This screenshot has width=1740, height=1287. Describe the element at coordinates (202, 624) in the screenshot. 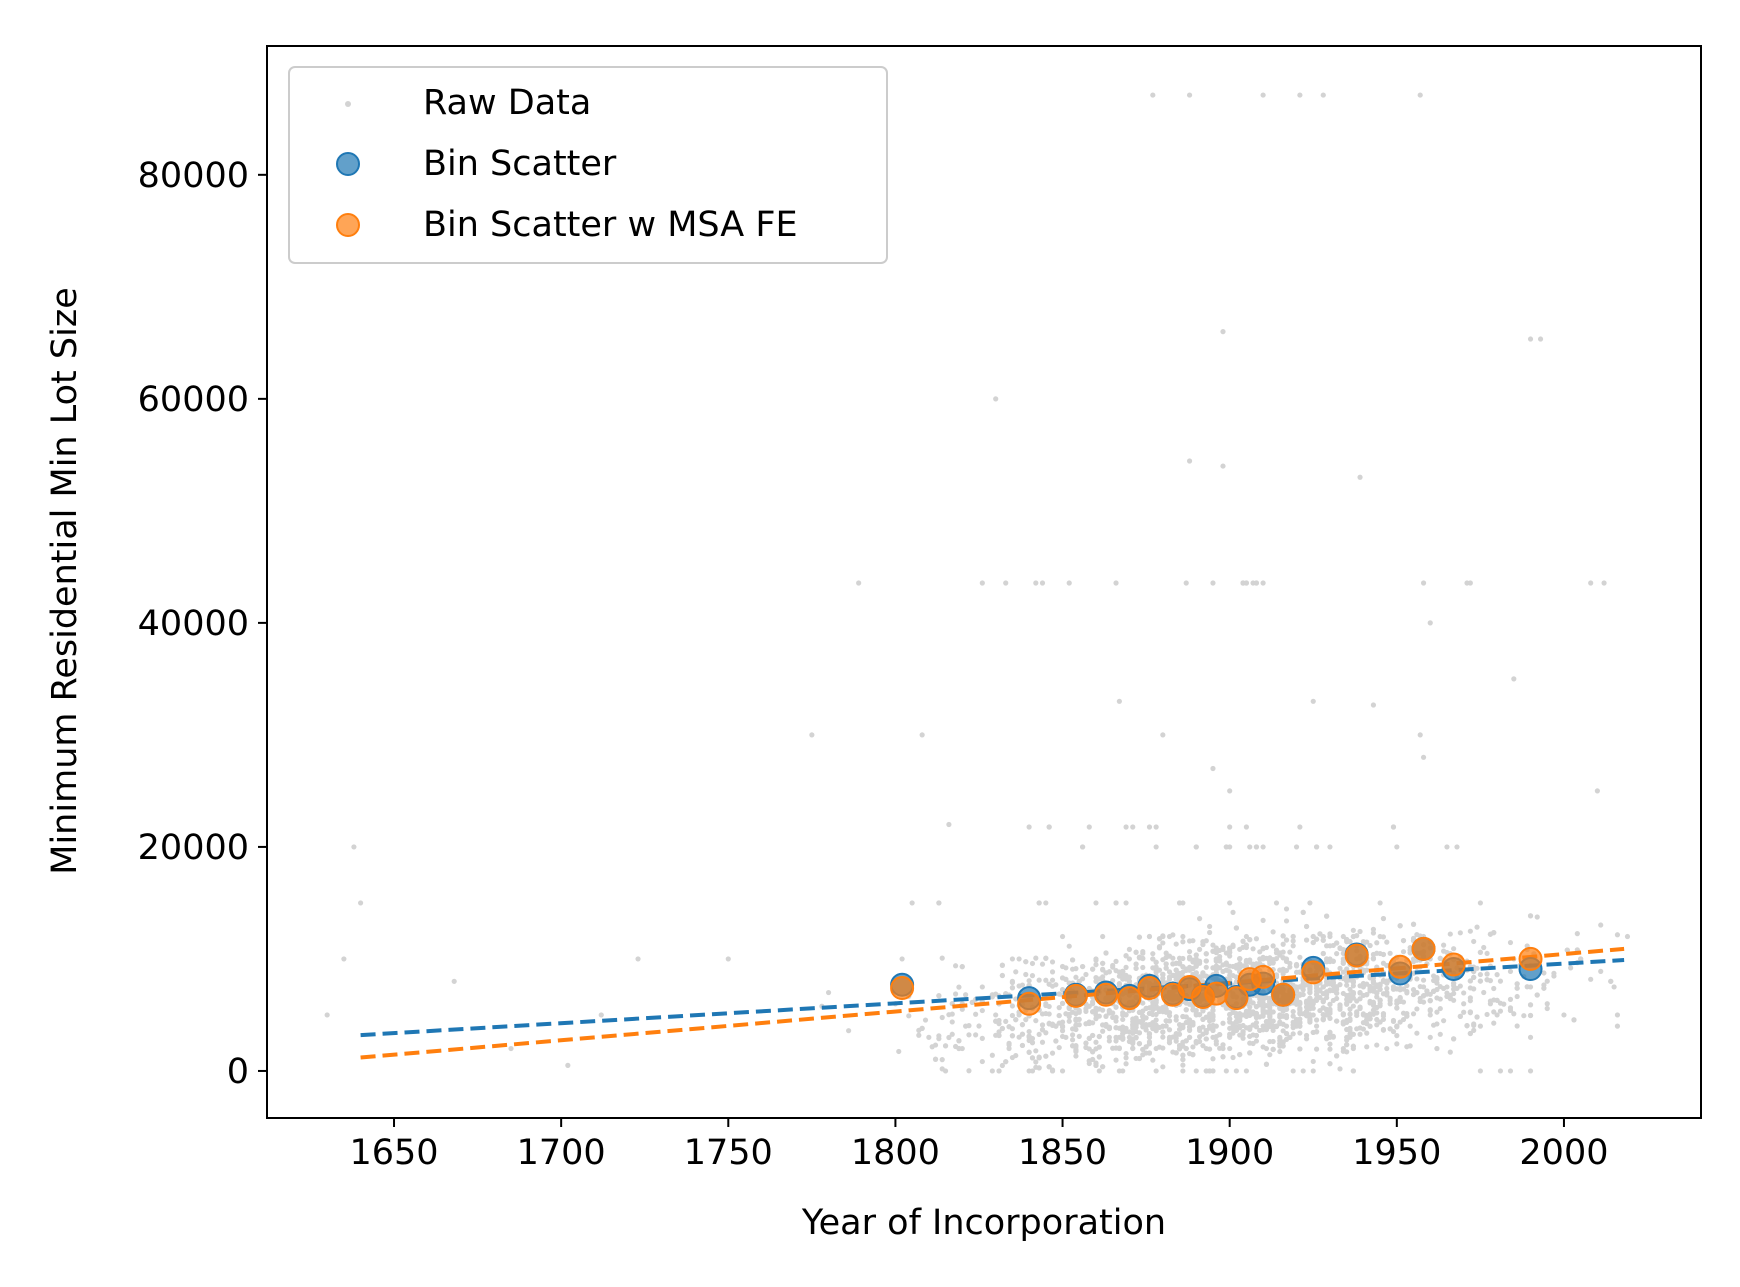

I see `y-axis: 0 20000 40000 60000 80000` at that location.